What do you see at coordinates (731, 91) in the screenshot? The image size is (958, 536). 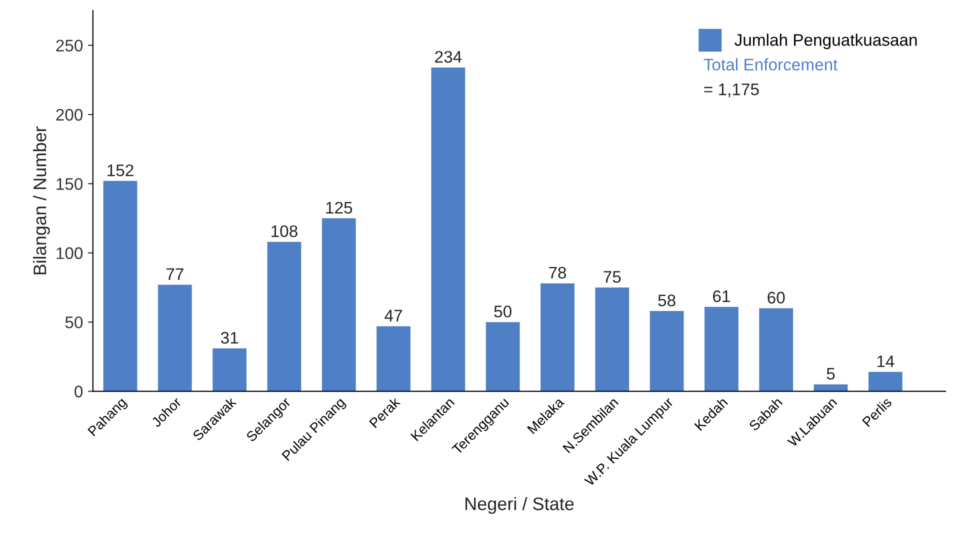 I see `annotation: = 1,175` at bounding box center [731, 91].